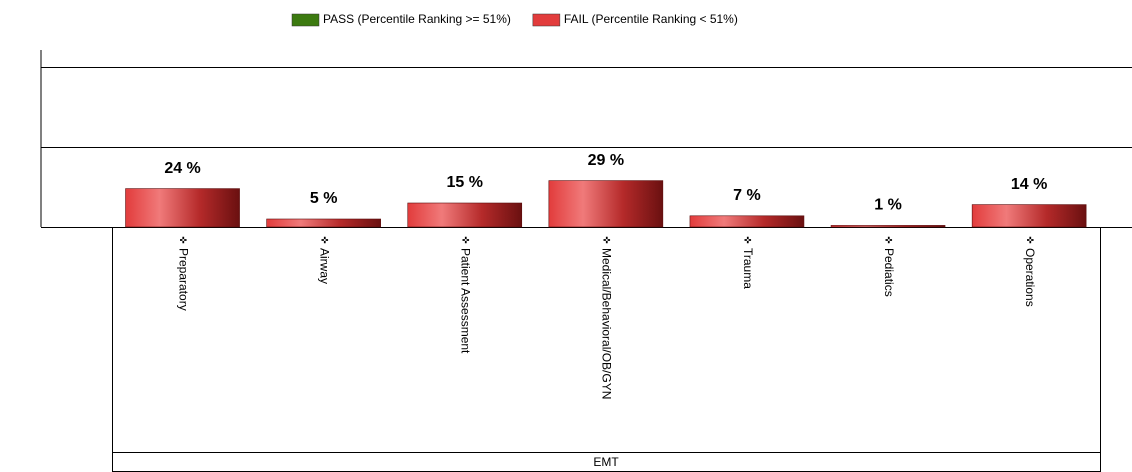 This screenshot has height=472, width=1132. I want to click on x-tick-label: Pediatics, so click(889, 272).